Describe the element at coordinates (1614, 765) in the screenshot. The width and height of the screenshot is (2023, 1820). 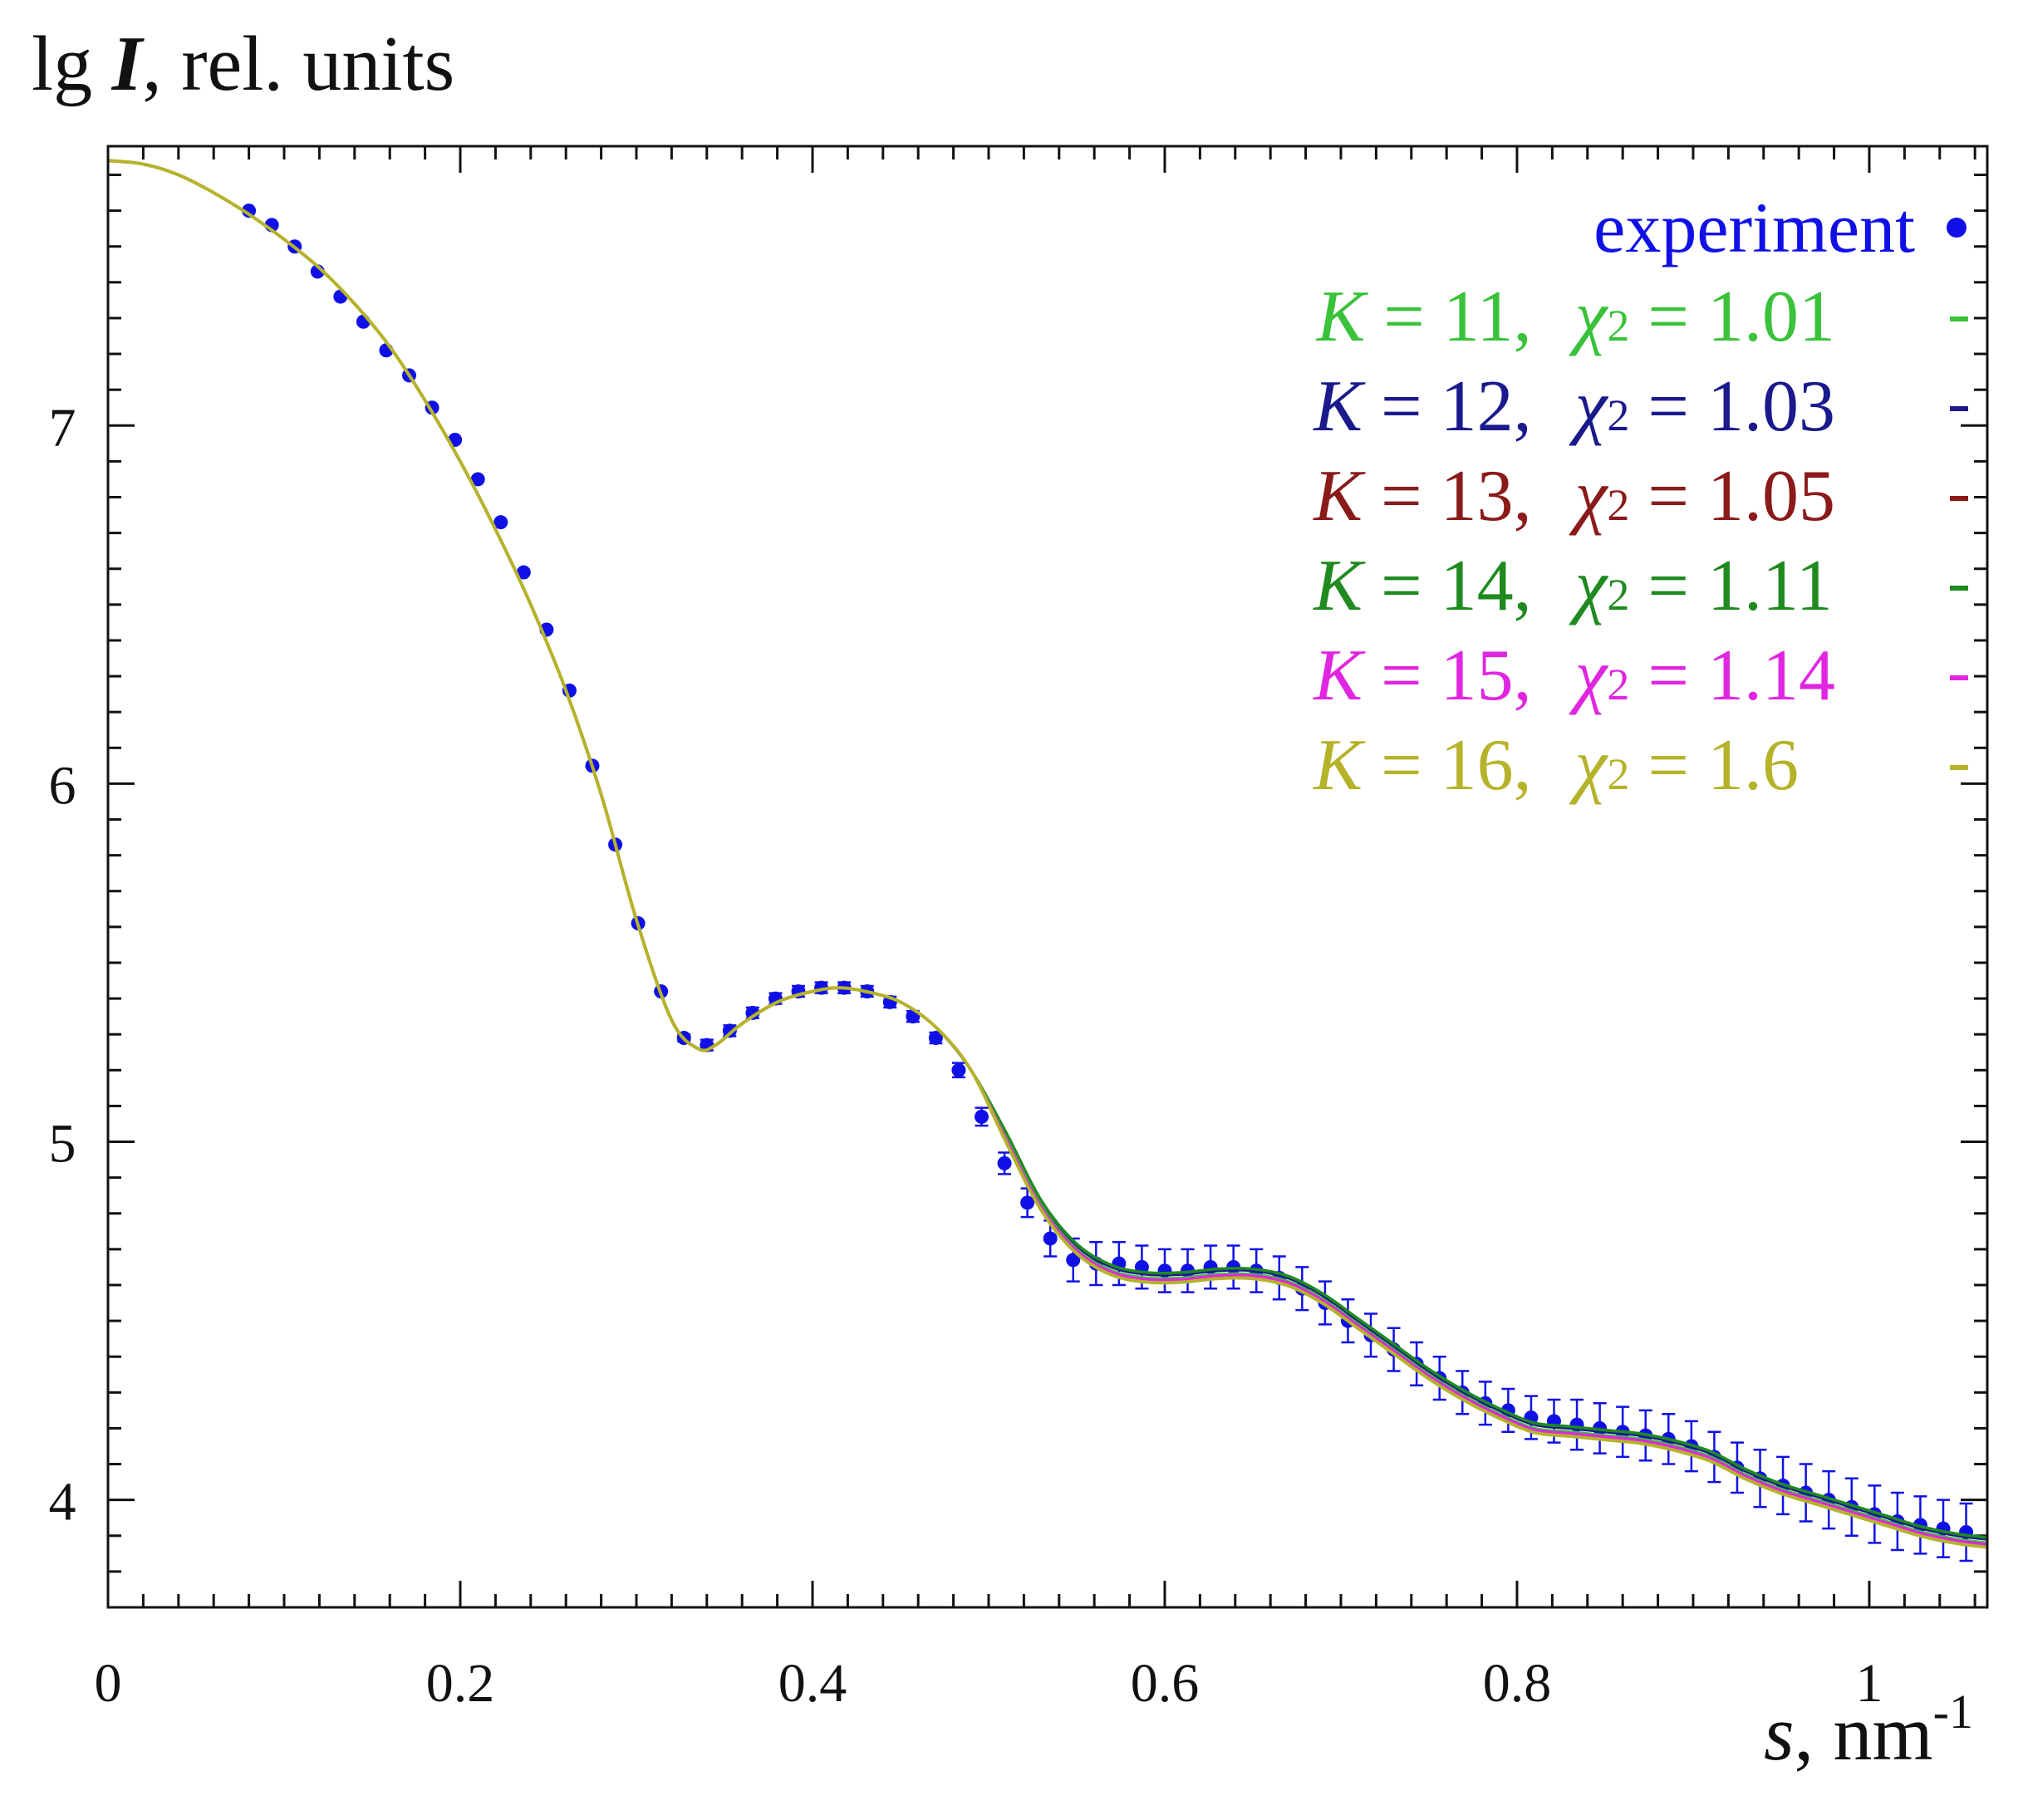
I see `legend-label: K = 16, χ 2 = 1.6` at that location.